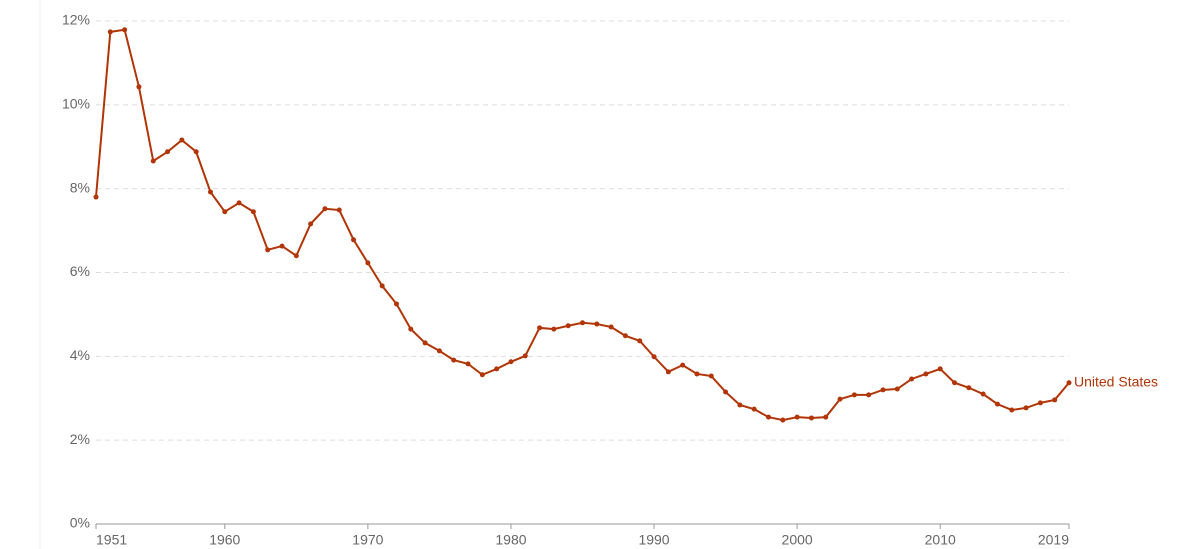 The image size is (1202, 549). What do you see at coordinates (80, 523) in the screenshot?
I see `y-tick-label: 0%` at bounding box center [80, 523].